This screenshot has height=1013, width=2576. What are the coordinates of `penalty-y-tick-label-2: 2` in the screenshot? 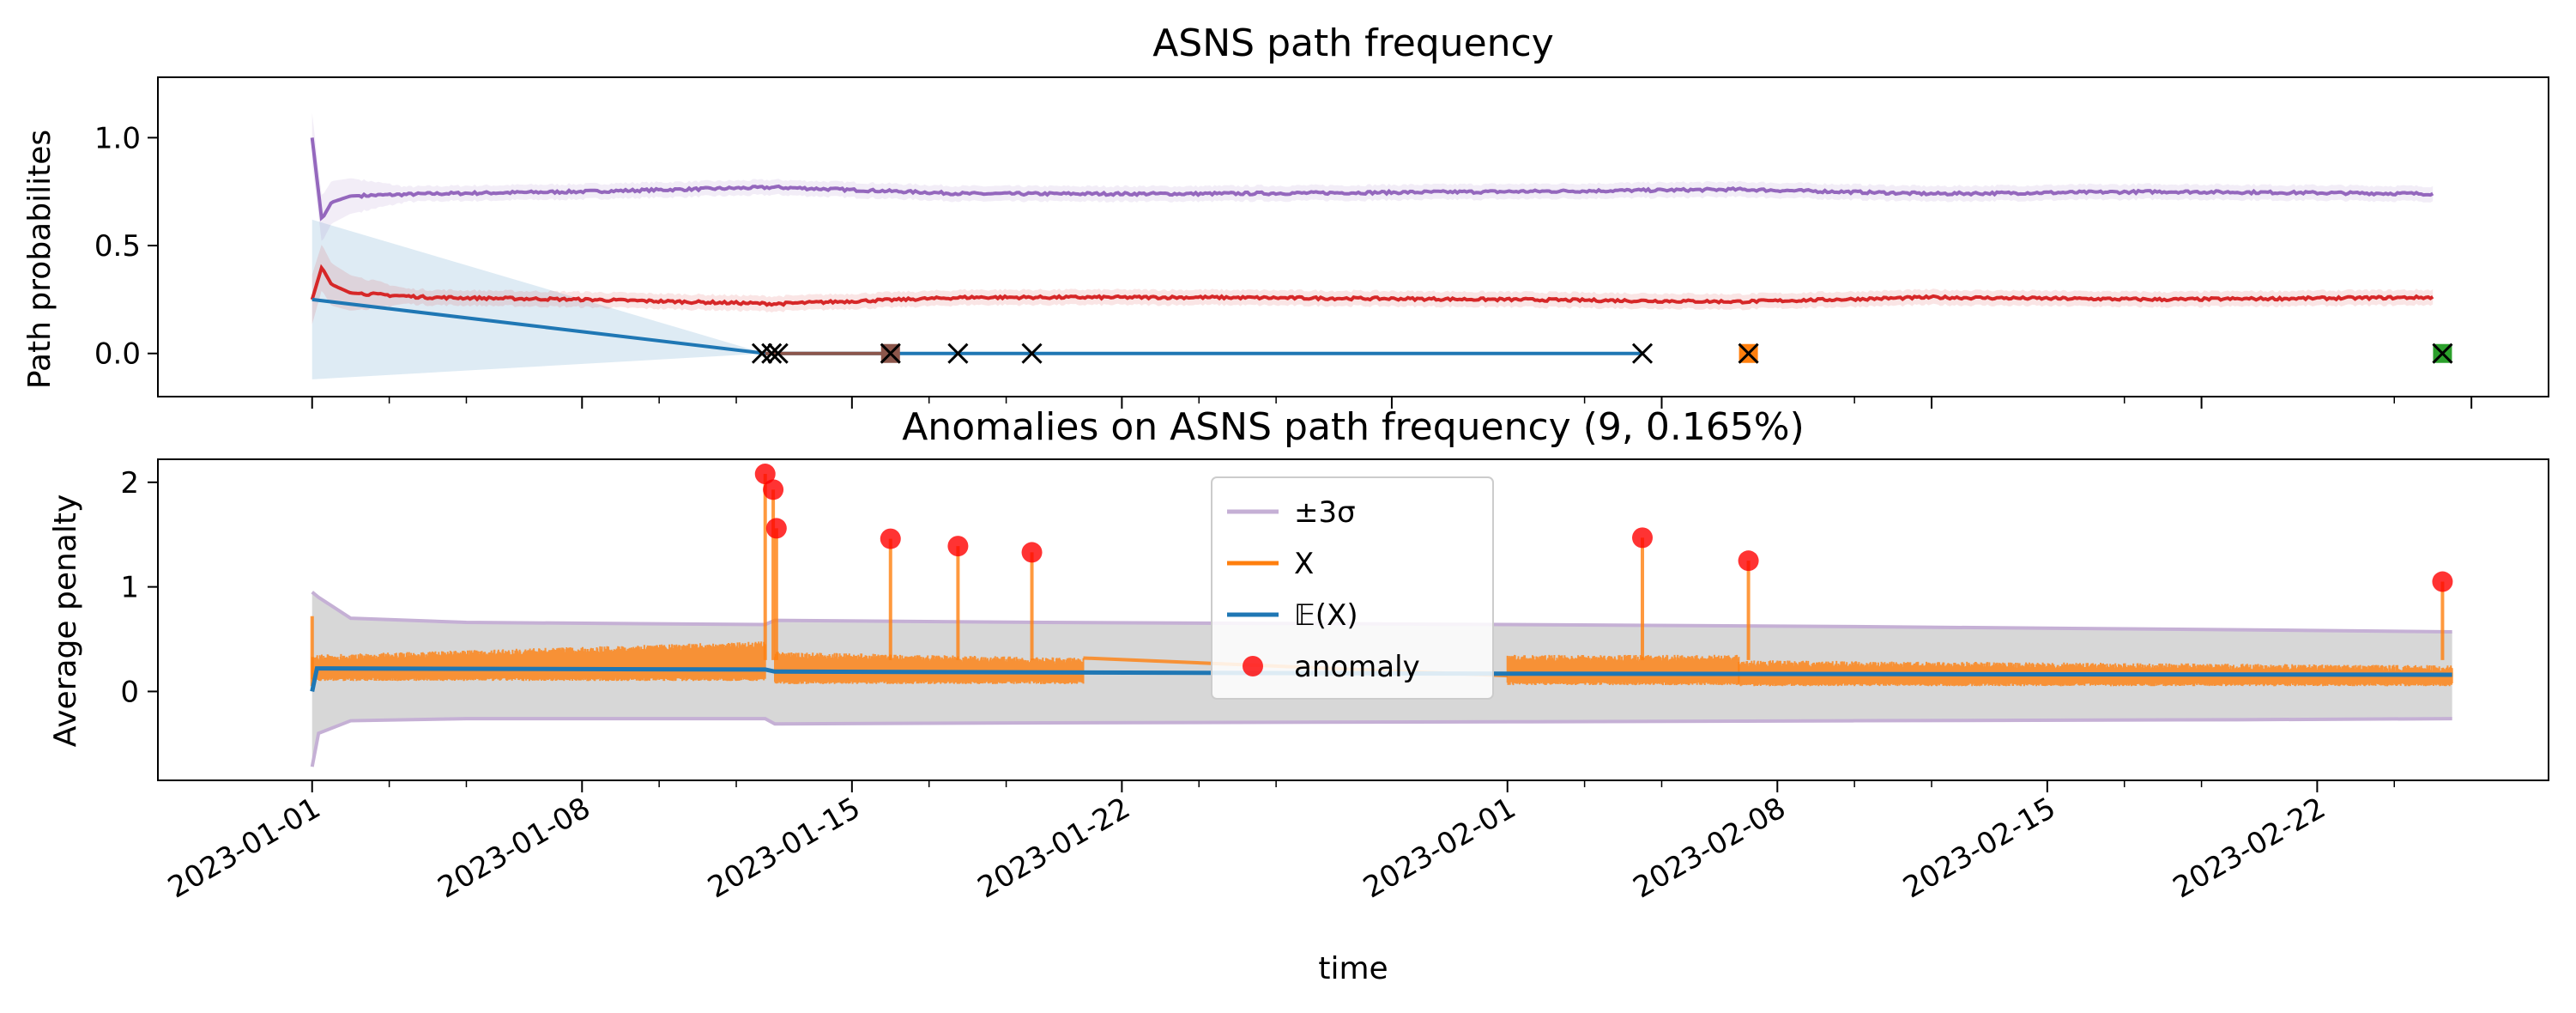 It's located at (129, 483).